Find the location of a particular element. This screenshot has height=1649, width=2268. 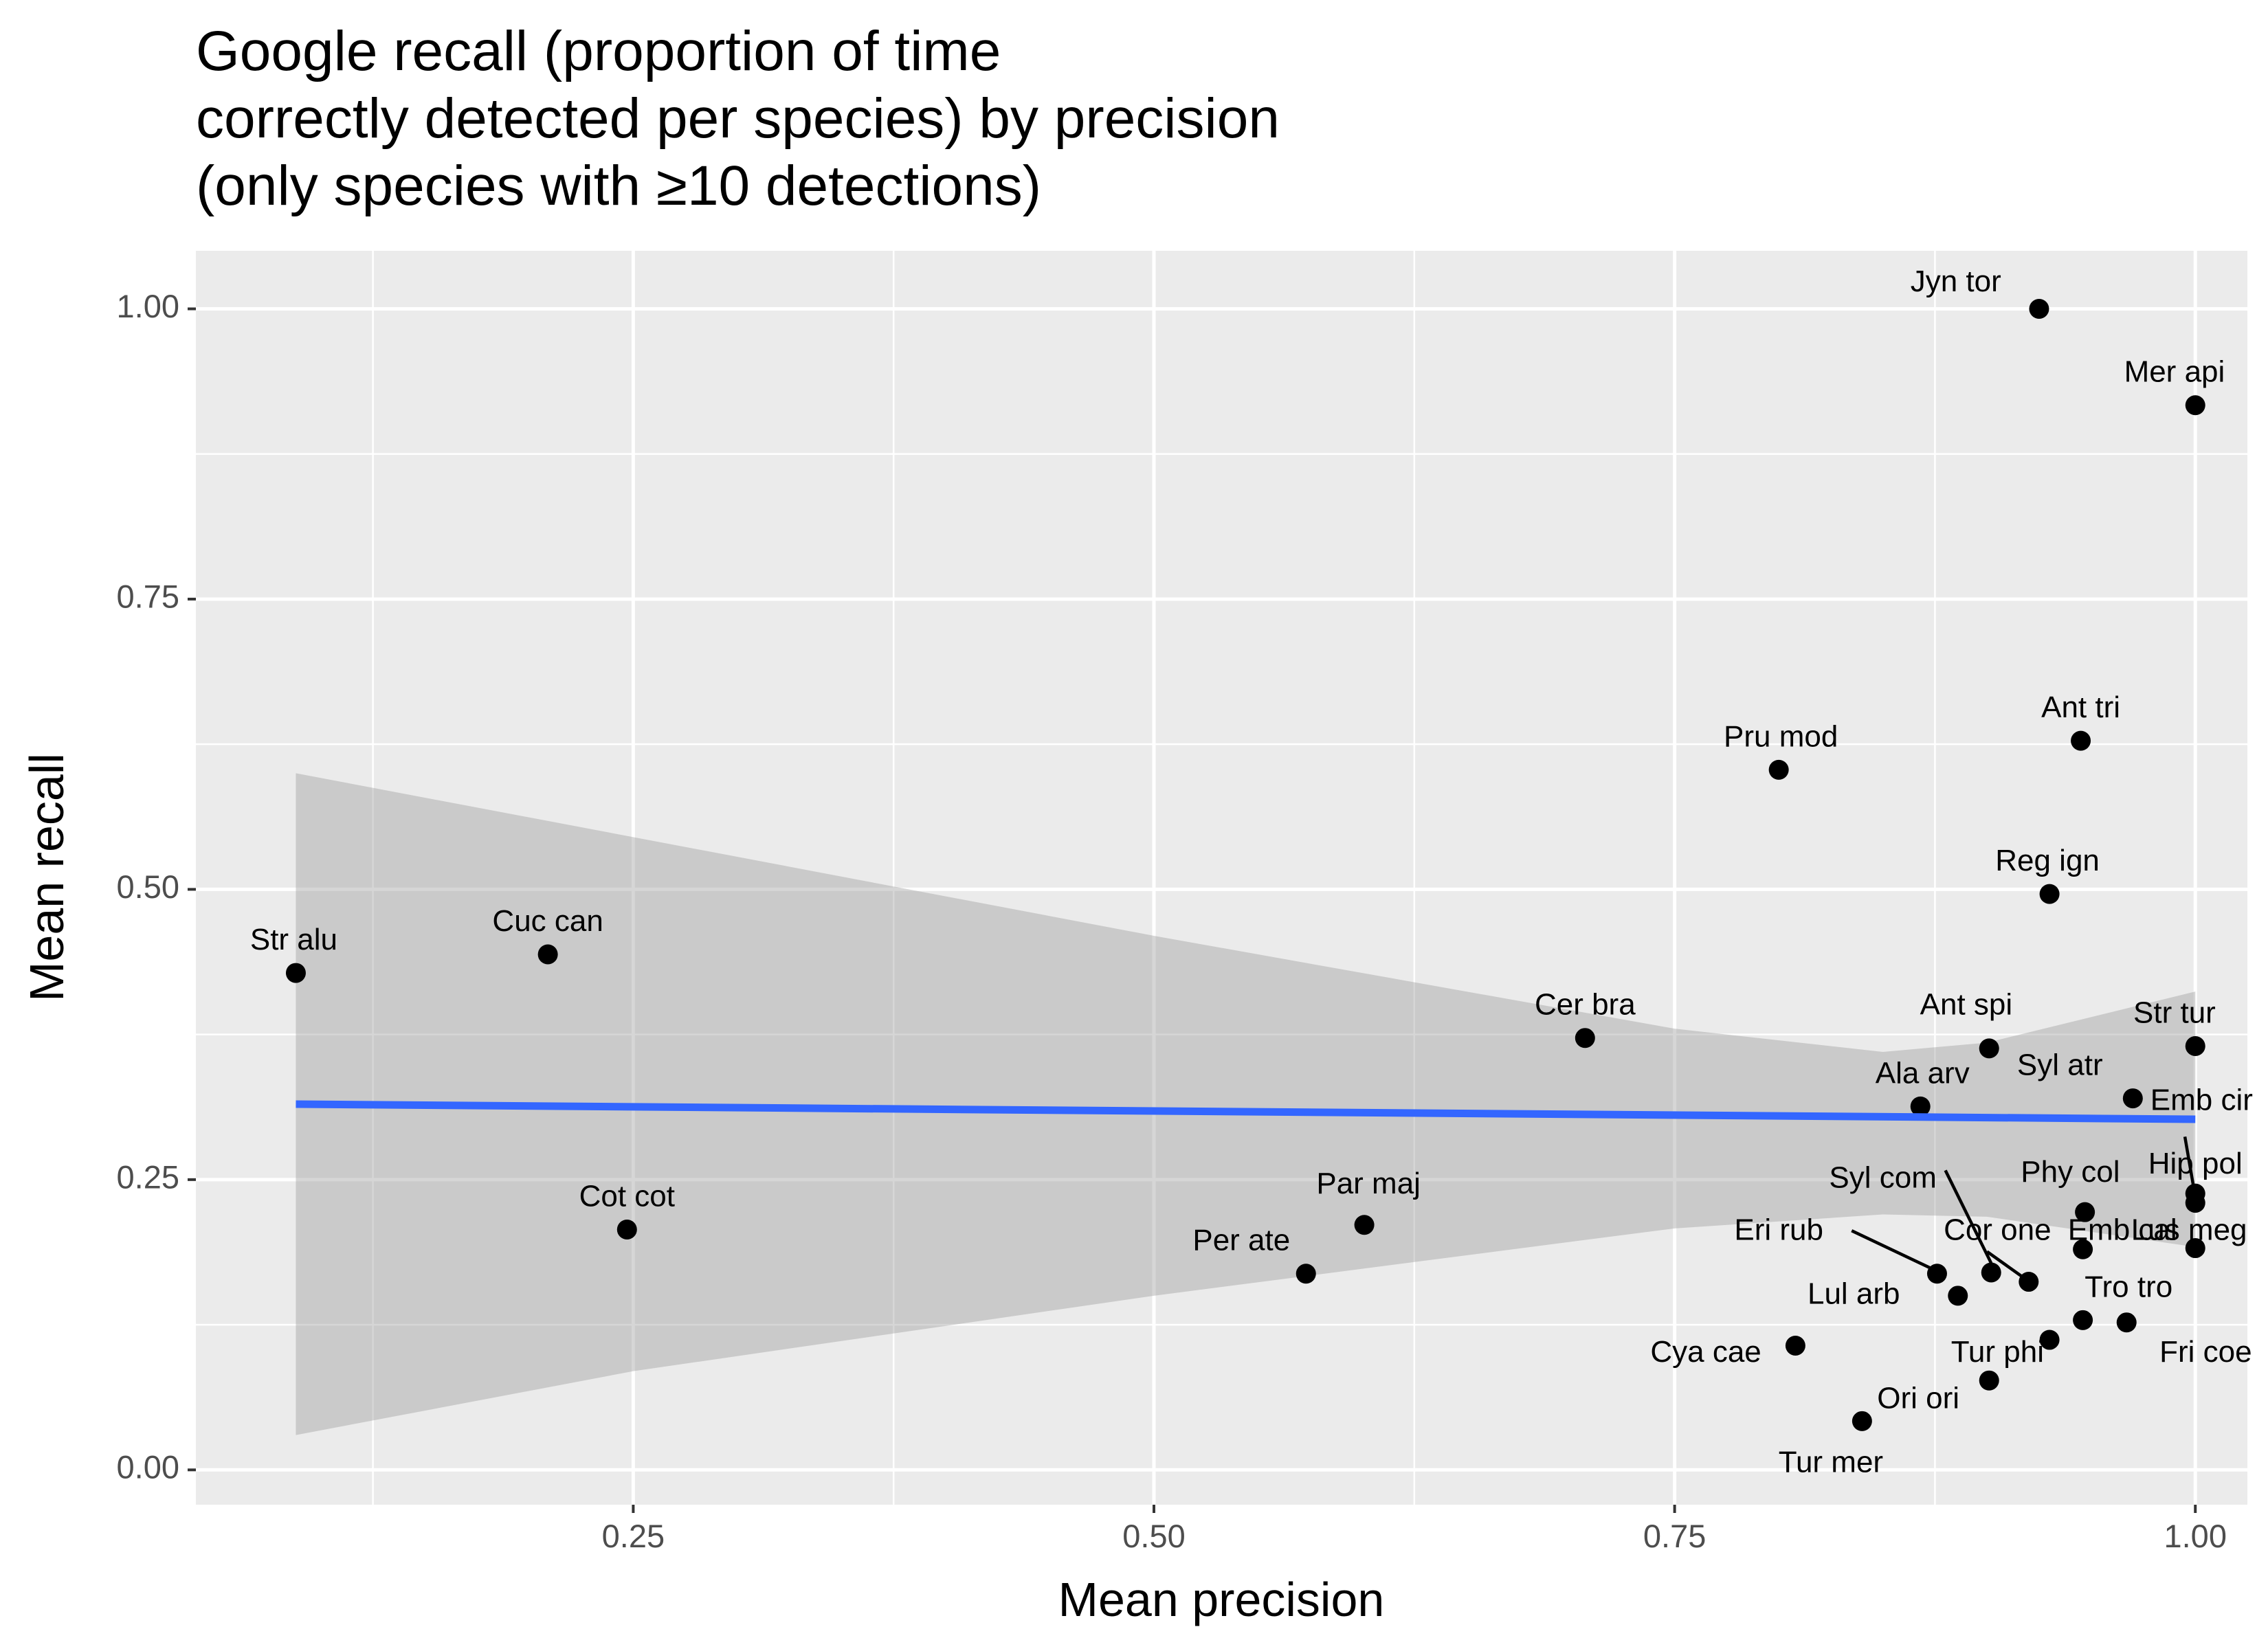

leader-syl-com is located at coordinates (1968, 1216).